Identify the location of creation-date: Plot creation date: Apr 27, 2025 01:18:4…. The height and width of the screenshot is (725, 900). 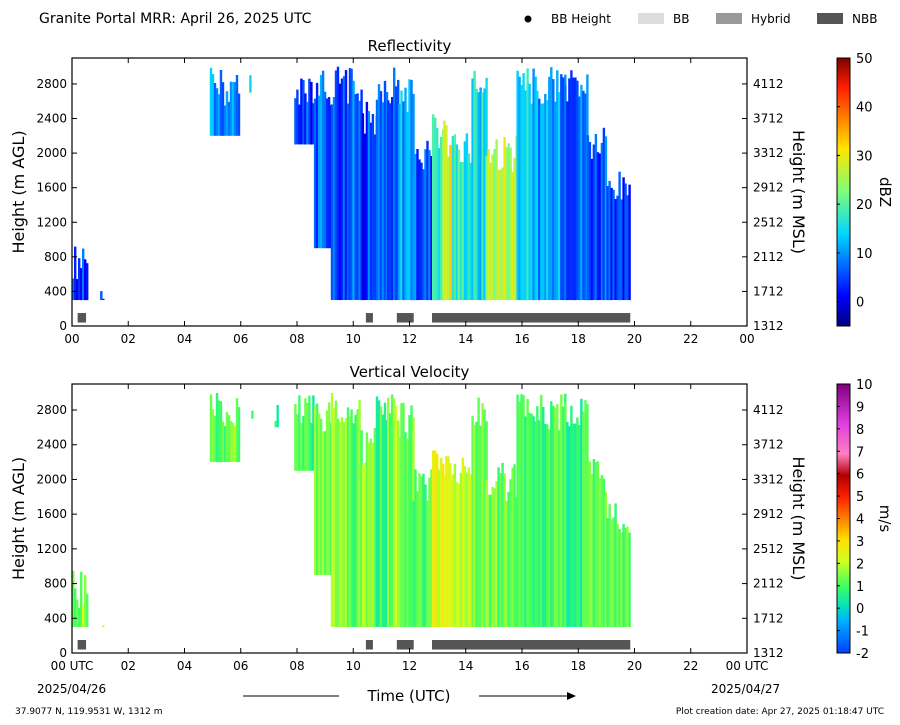
(780, 712).